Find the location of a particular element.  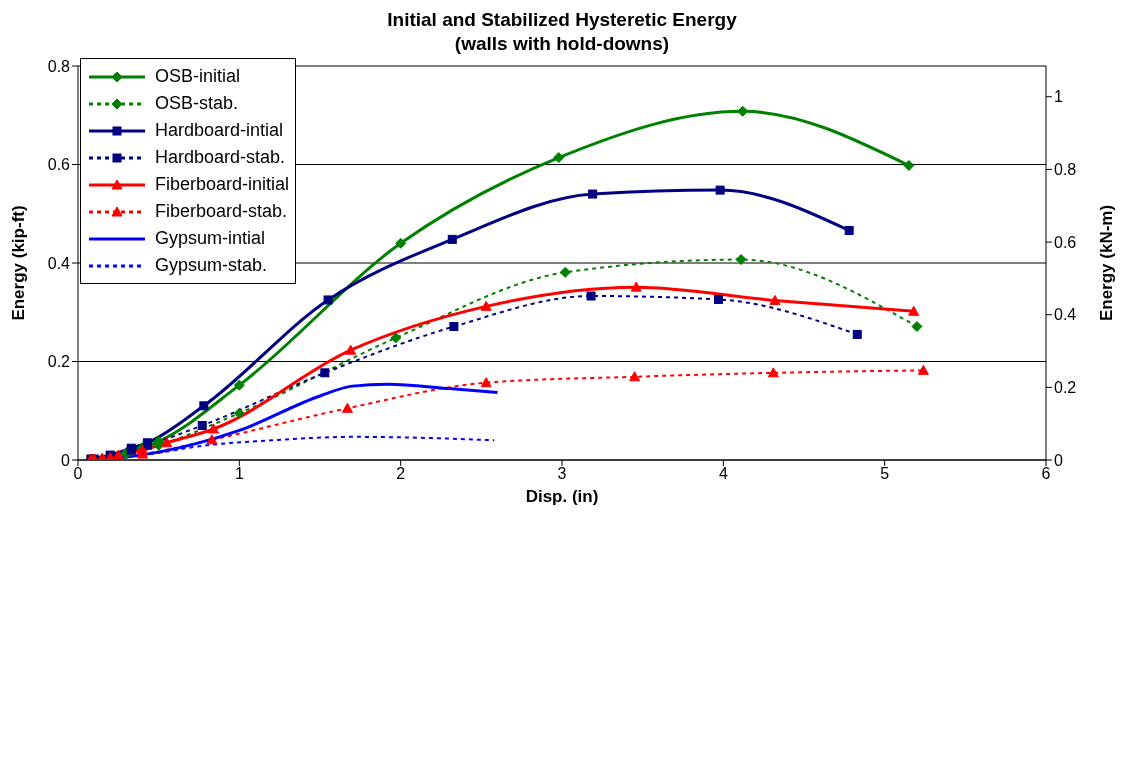

legend-label: Fiberboard-initial is located at coordinates (222, 184).